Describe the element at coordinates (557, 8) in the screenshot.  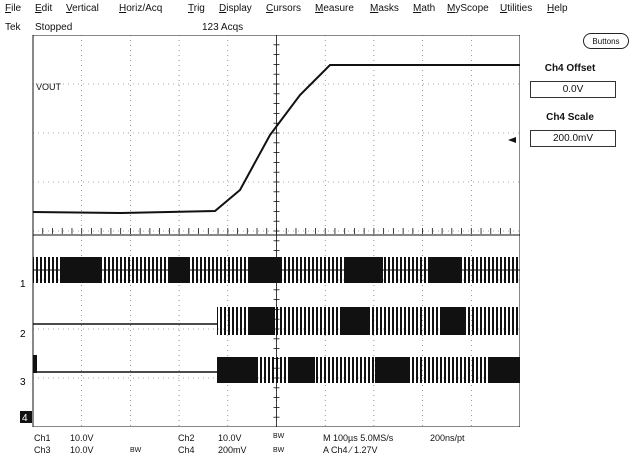
I see `menu-help: Help` at that location.